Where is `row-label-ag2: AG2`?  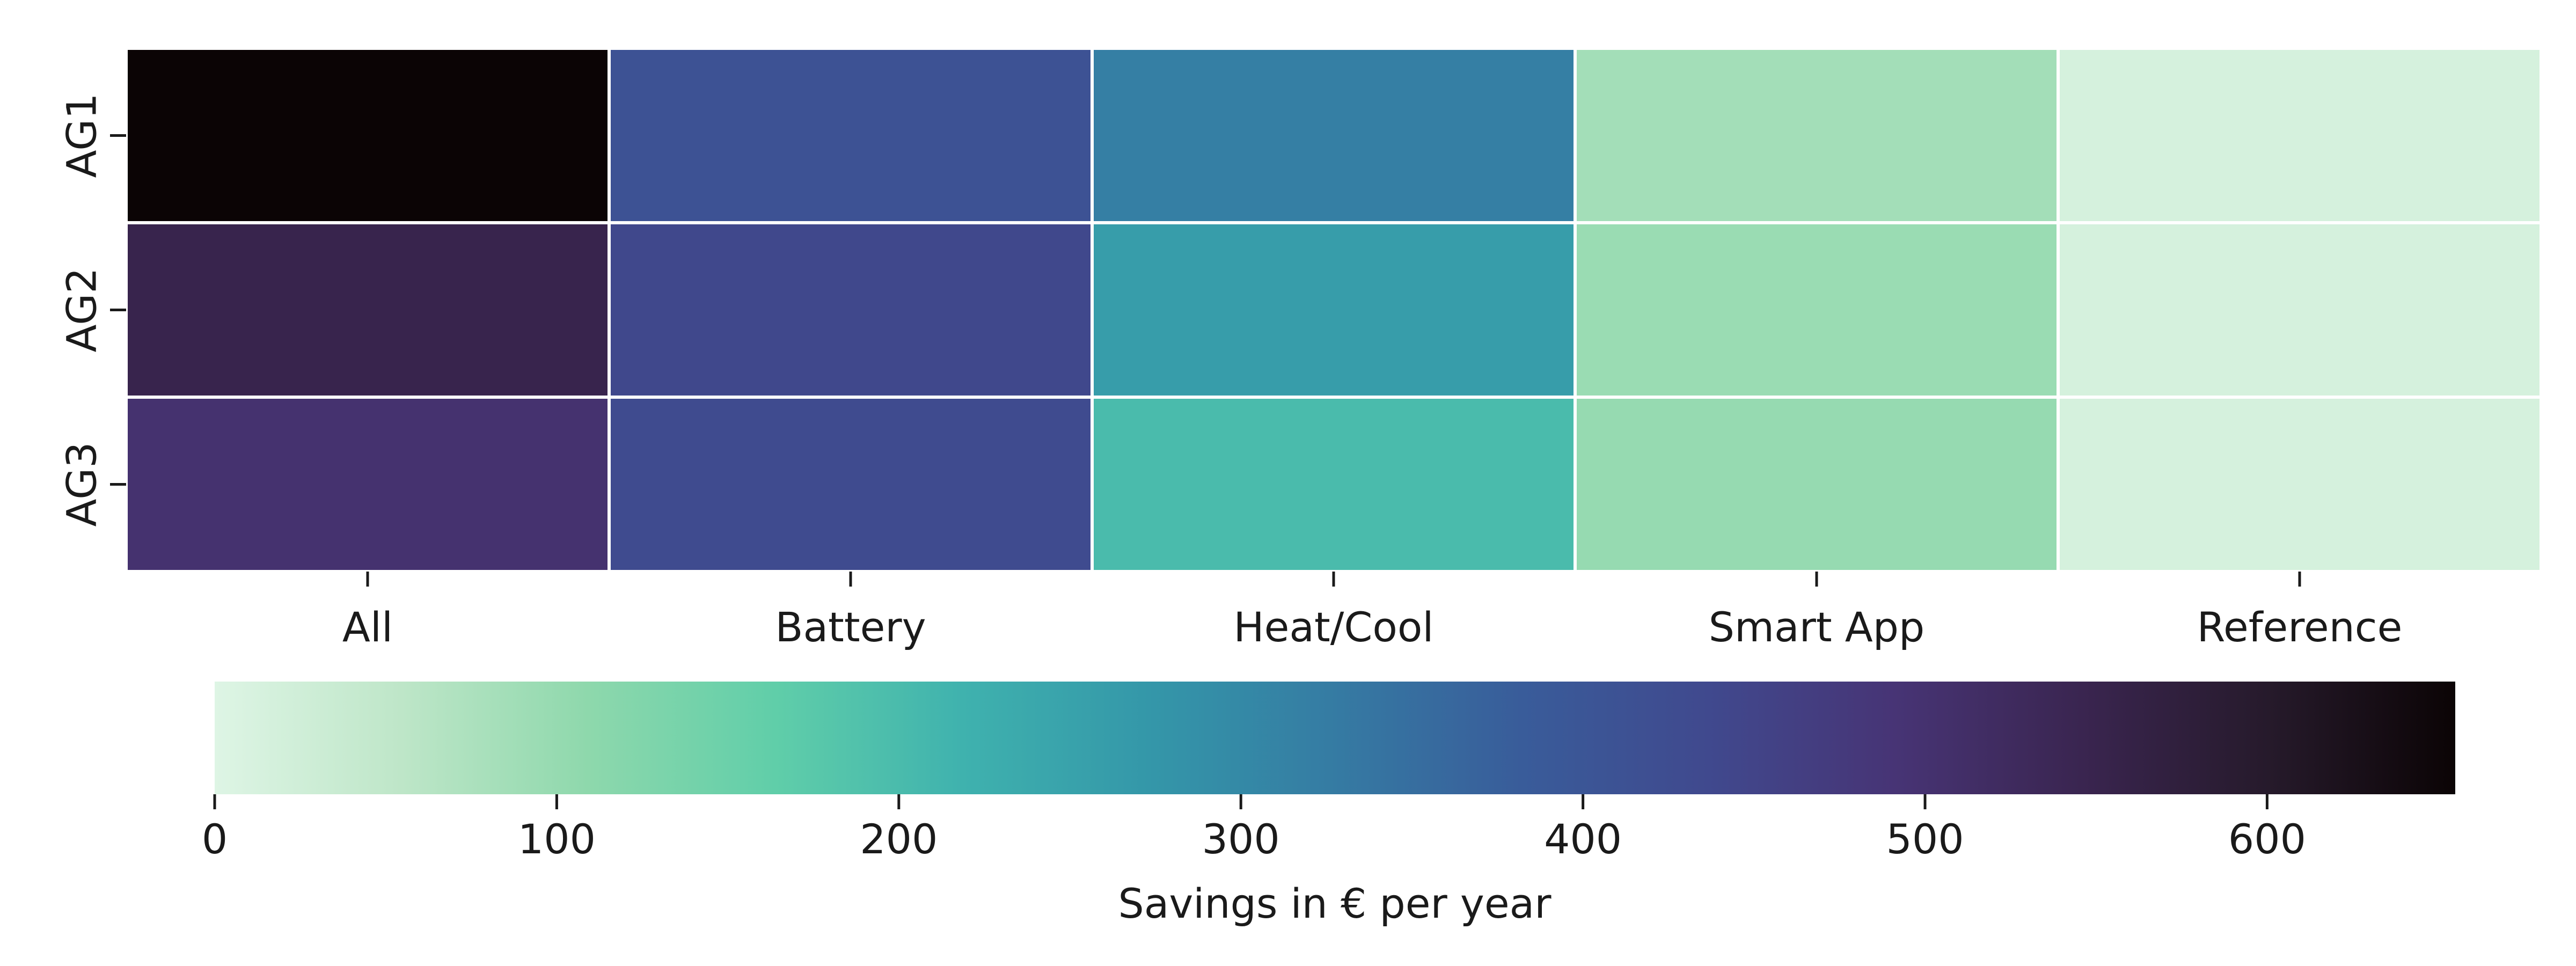
row-label-ag2: AG2 is located at coordinates (82, 310).